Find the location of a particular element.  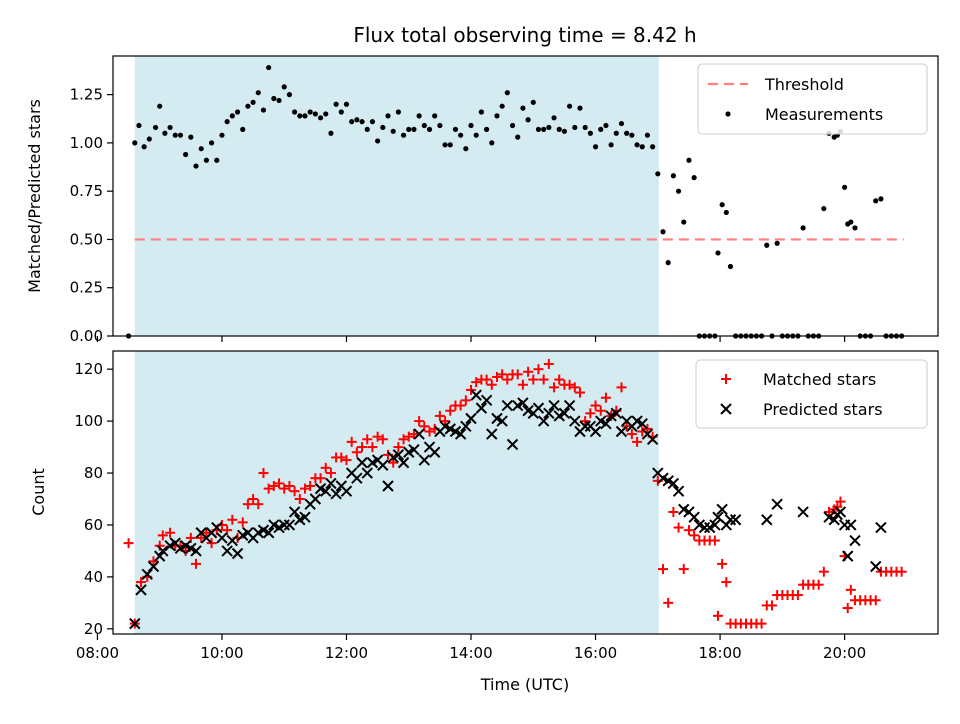

legend-predicted-label: Predicted stars is located at coordinates (823, 409).